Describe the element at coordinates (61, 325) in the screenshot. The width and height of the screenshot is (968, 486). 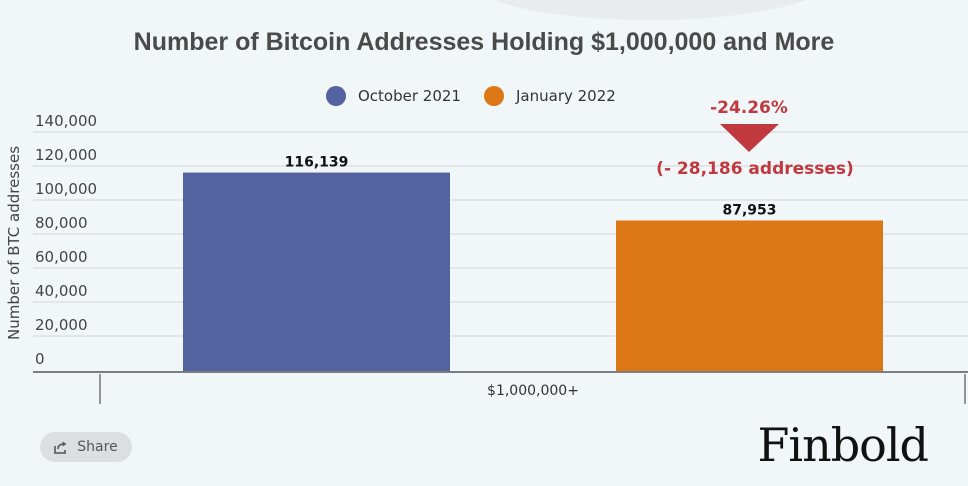
I see `y-tick-label: 20,000` at that location.